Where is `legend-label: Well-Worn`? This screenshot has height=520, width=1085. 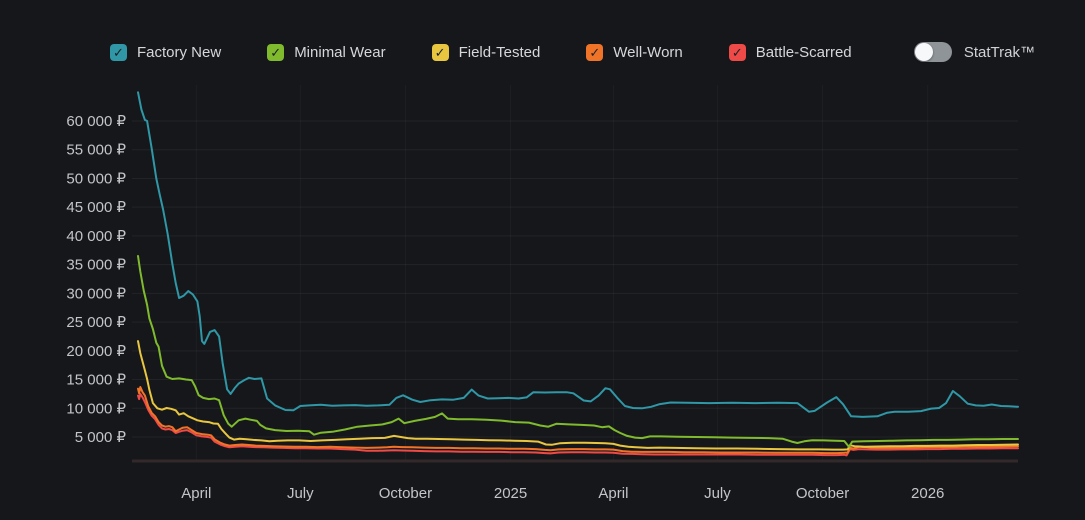 legend-label: Well-Worn is located at coordinates (648, 52).